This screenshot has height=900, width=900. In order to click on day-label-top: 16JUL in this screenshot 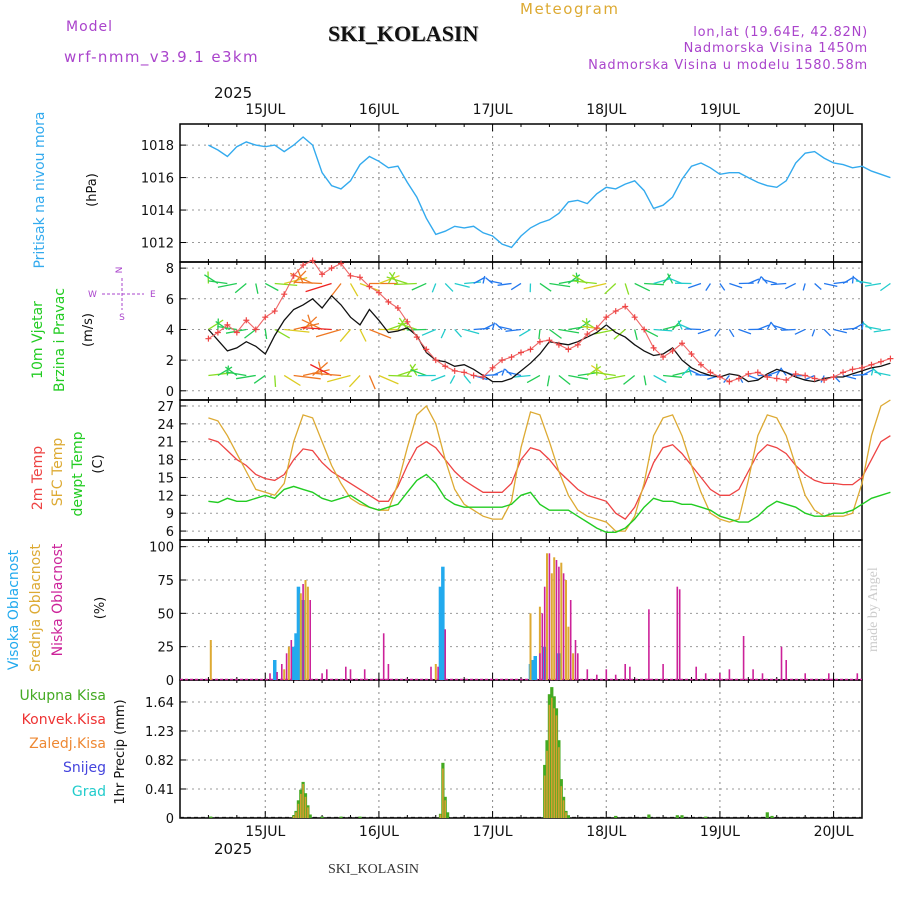, I will do `click(379, 110)`.